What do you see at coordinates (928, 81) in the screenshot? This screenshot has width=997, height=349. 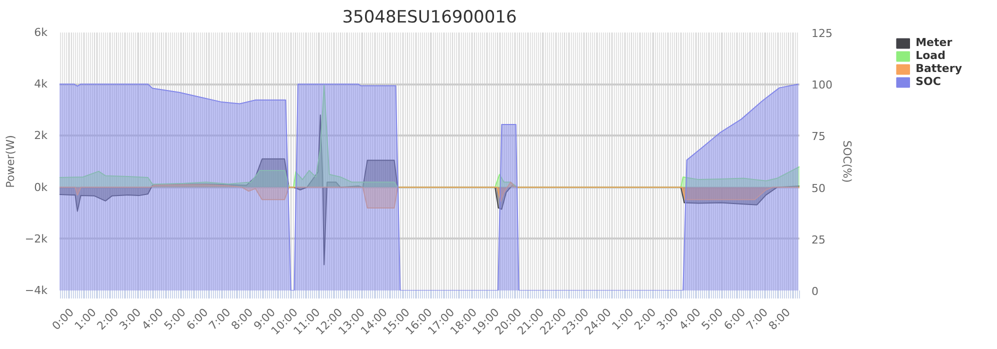 I see `legend-label: SOC` at bounding box center [928, 81].